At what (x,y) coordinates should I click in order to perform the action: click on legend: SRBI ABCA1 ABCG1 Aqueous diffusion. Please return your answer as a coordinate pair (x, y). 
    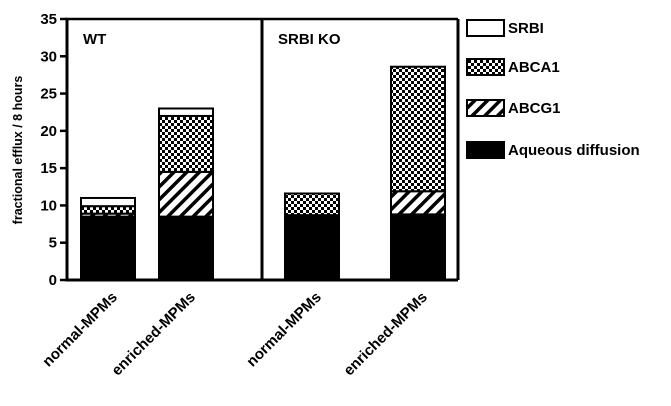
    Looking at the image, I should click on (553, 89).